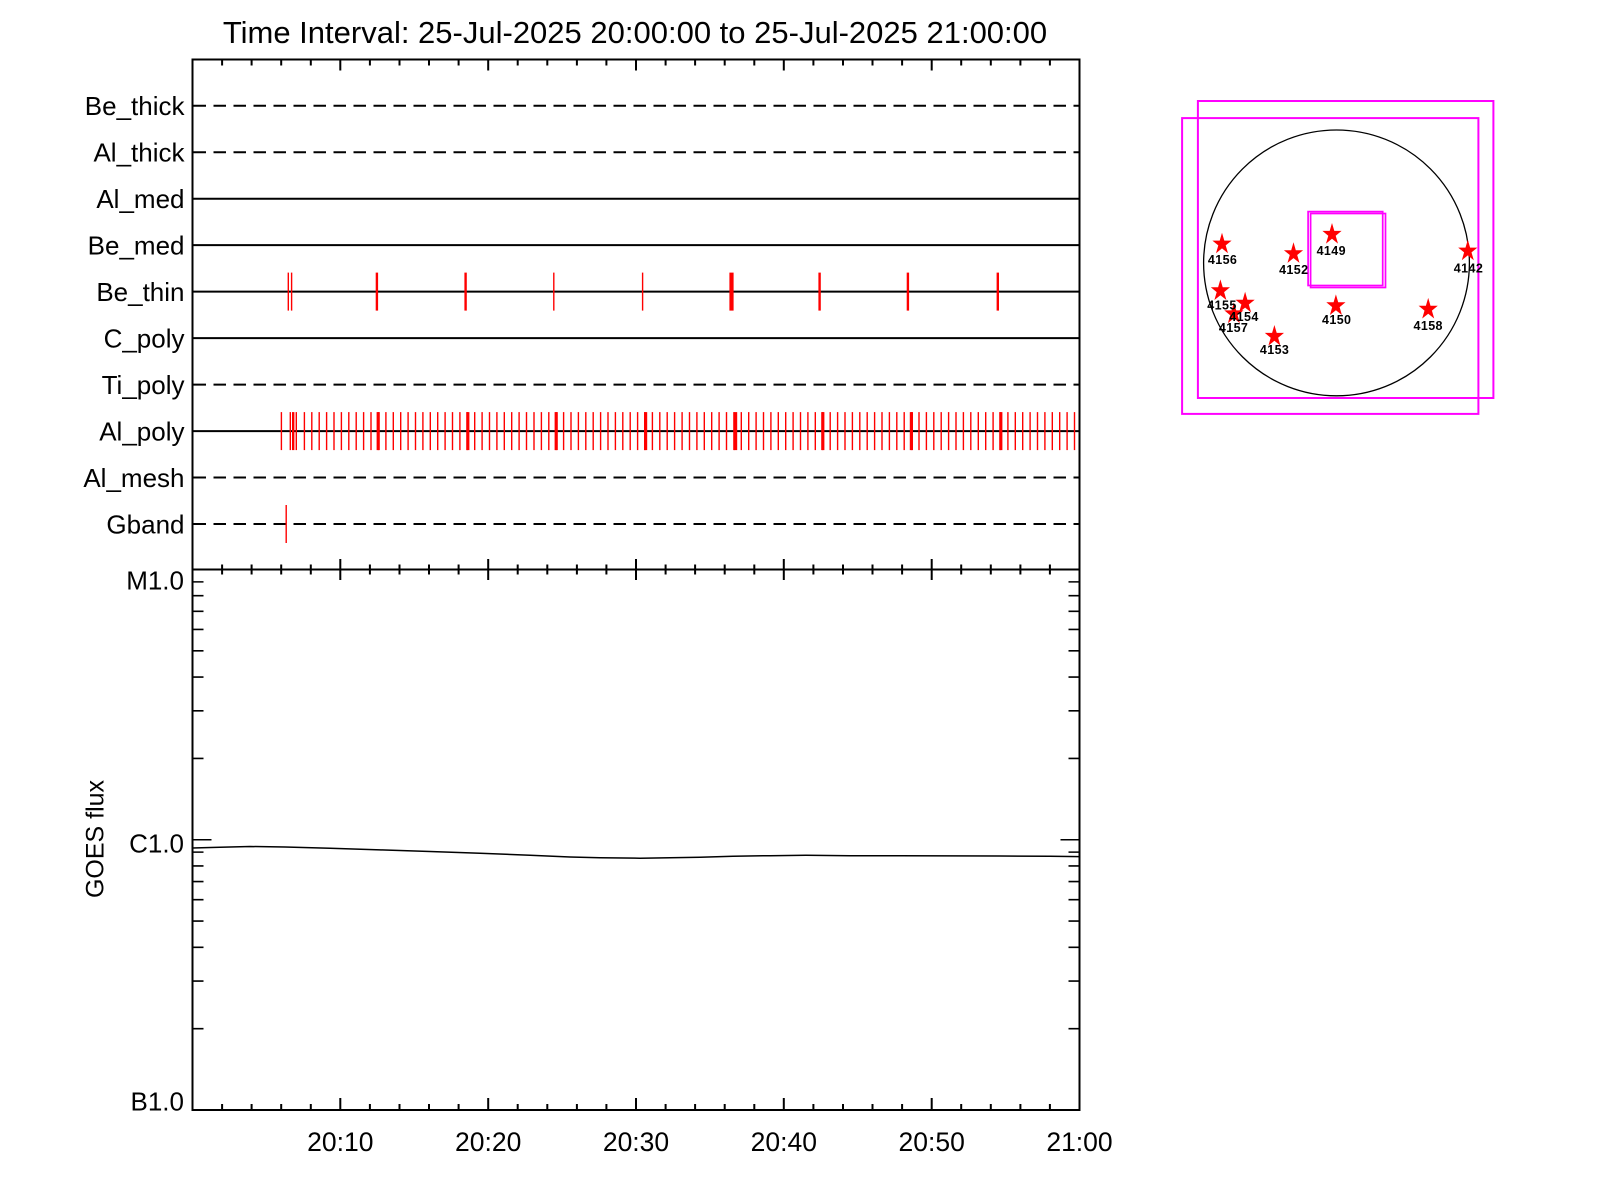 The width and height of the screenshot is (1600, 1200). I want to click on svg-text: 4153, so click(1274, 350).